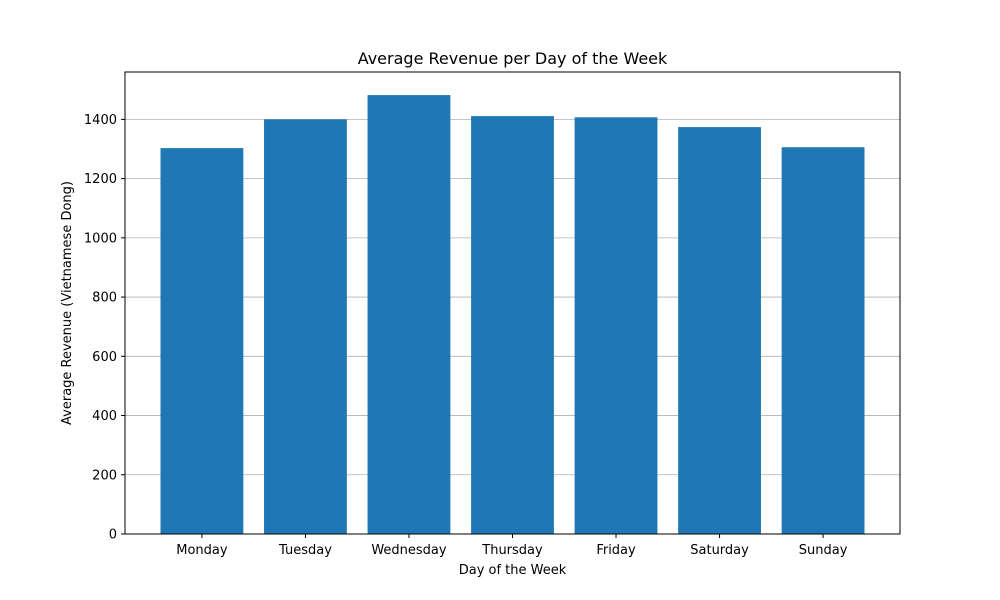 The width and height of the screenshot is (1000, 600). I want to click on x-tick-label: Sunday, so click(823, 550).